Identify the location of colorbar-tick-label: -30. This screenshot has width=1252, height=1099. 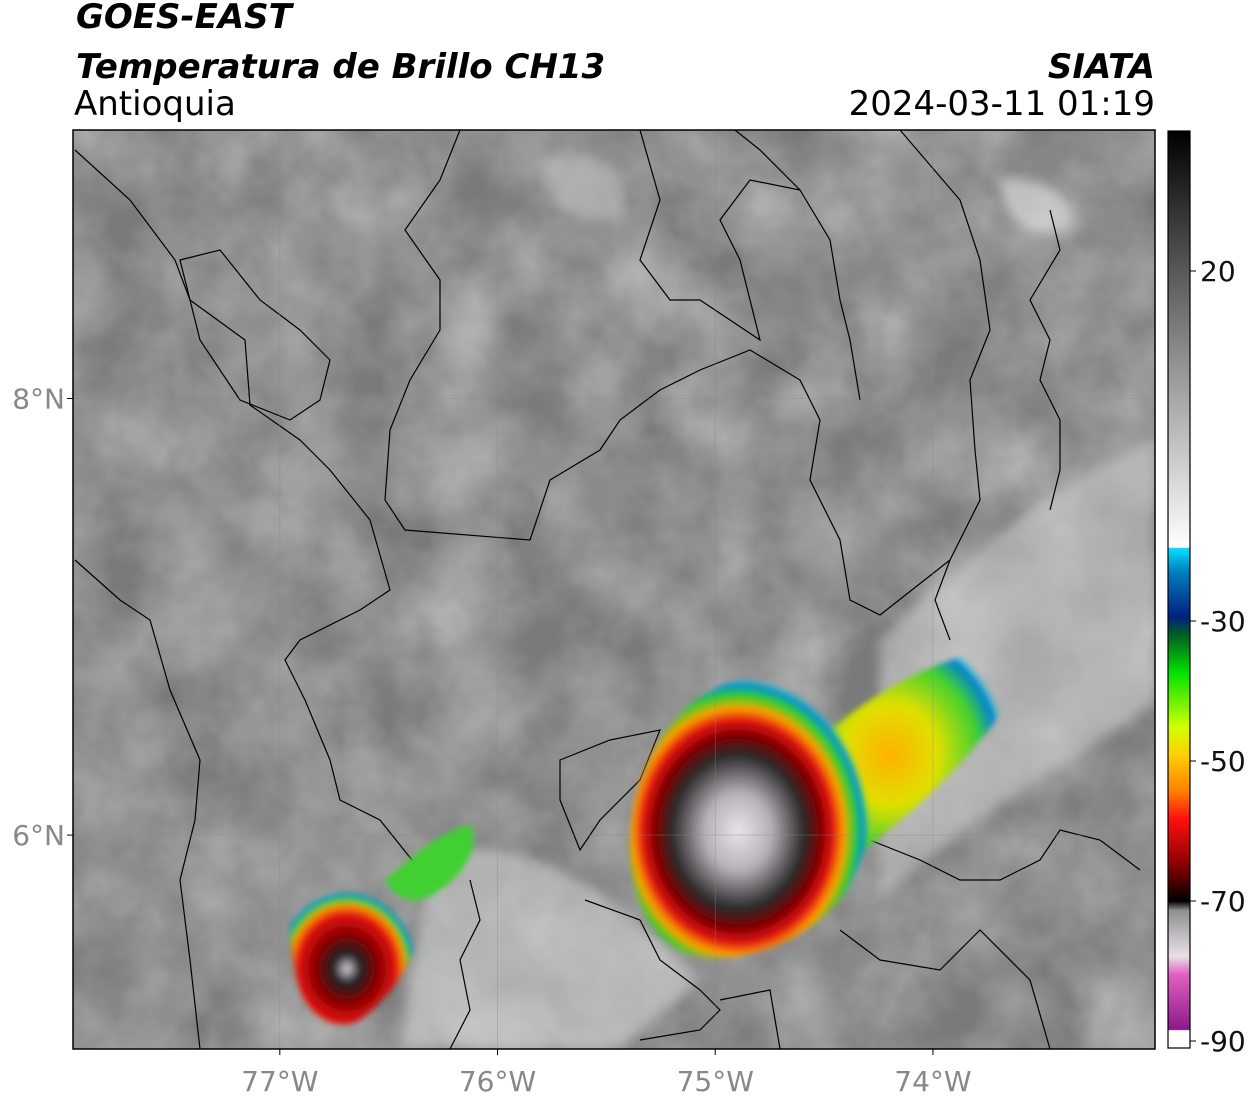
(1223, 621).